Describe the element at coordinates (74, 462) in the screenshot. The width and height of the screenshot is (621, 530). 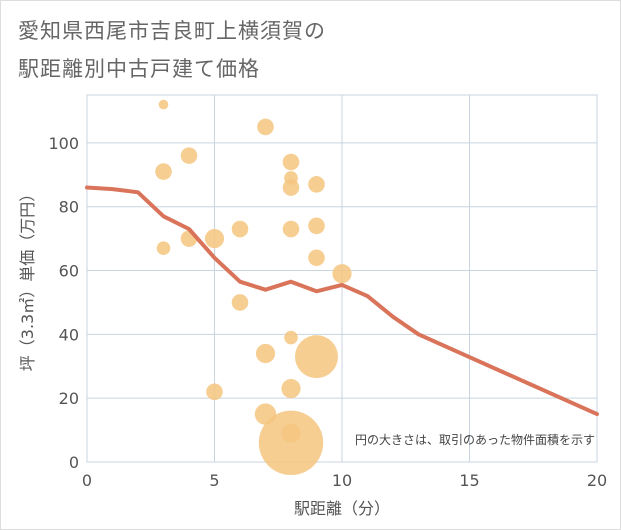
I see `y-tick-label: 0` at that location.